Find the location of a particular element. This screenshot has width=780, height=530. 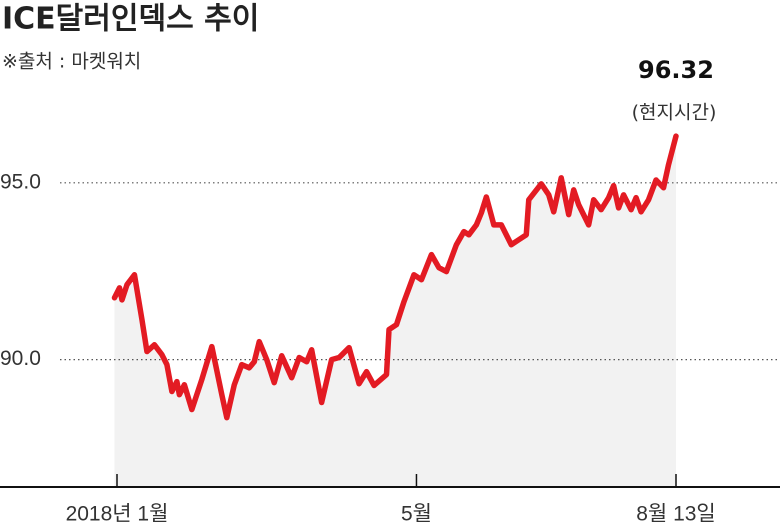

x-tick-label: 5월 is located at coordinates (416, 514).